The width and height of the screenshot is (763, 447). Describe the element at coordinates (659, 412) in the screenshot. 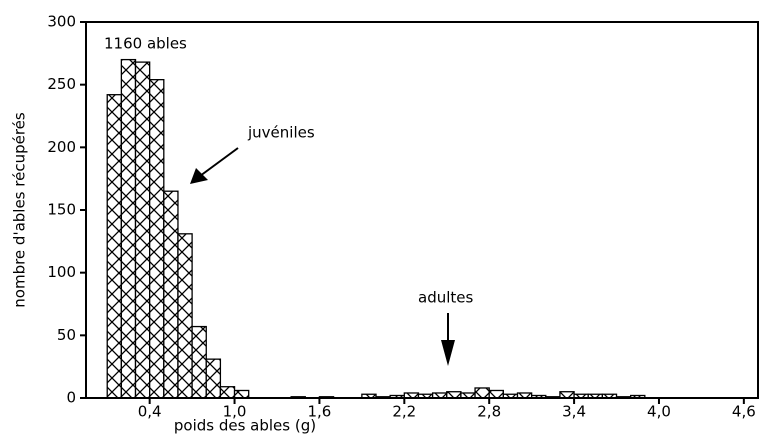

I see `x-tick-label: 4,0` at that location.